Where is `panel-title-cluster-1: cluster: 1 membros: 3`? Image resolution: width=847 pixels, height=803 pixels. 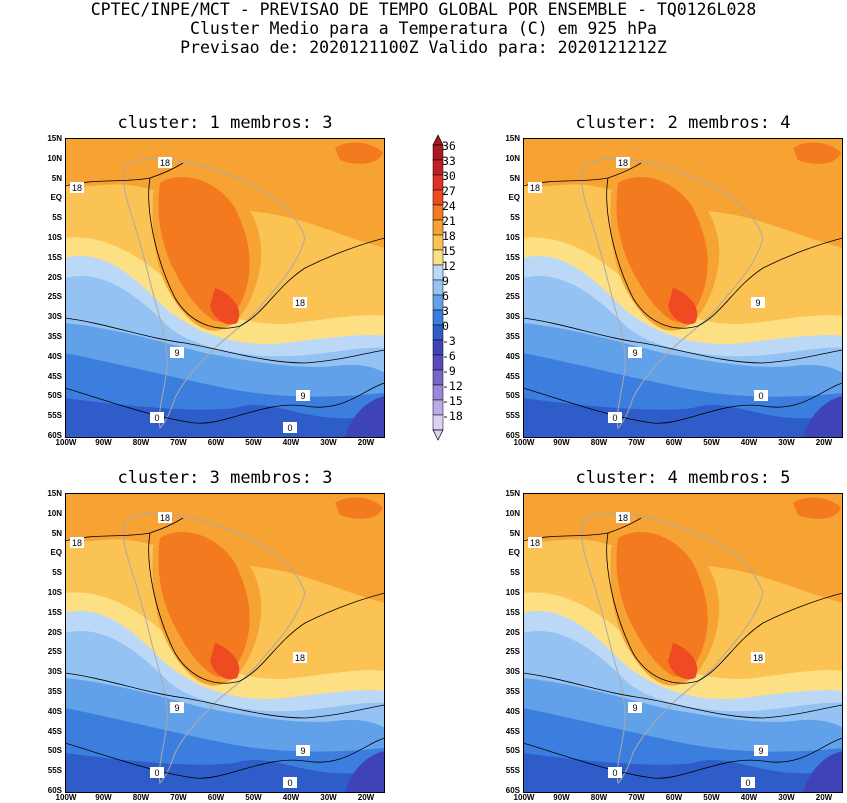
panel-title-cluster-1: cluster: 1 membros: 3 is located at coordinates (225, 123).